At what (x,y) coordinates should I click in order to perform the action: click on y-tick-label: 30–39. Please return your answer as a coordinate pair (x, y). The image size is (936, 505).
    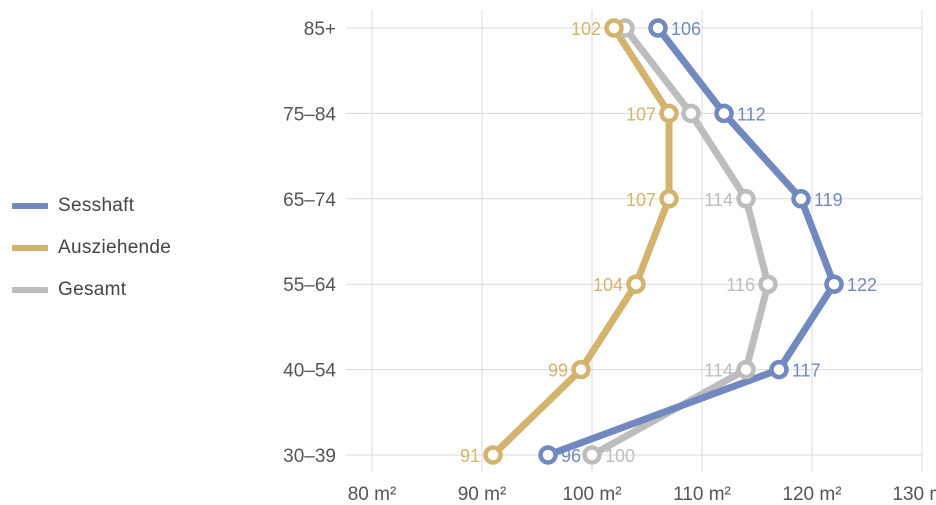
    Looking at the image, I should click on (309, 456).